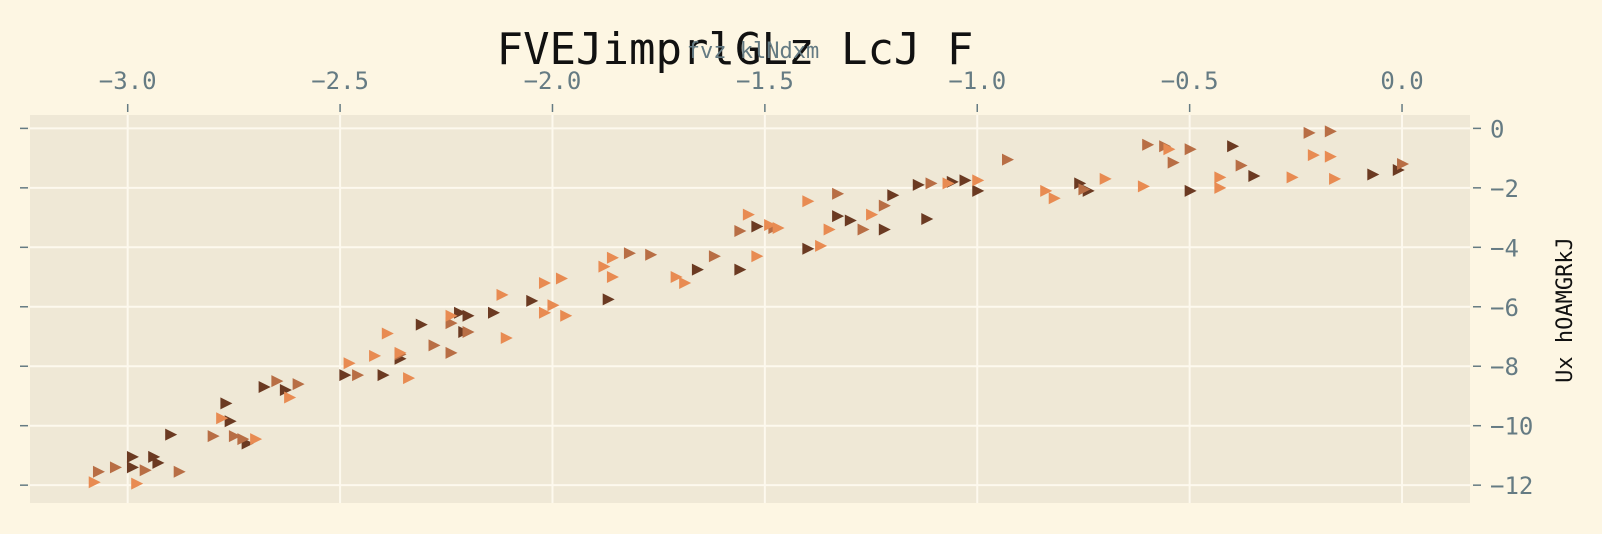 The width and height of the screenshot is (1602, 534). Describe the element at coordinates (1511, 486) in the screenshot. I see `y-tick-label: −12` at that location.